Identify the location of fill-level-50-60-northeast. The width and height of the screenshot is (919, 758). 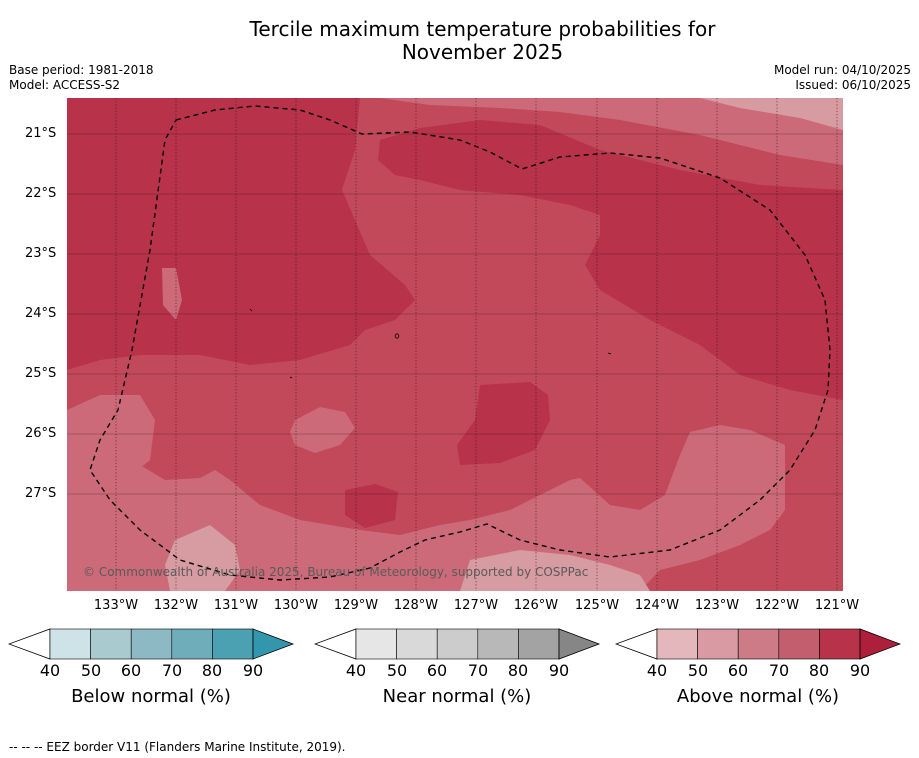
(771, 114).